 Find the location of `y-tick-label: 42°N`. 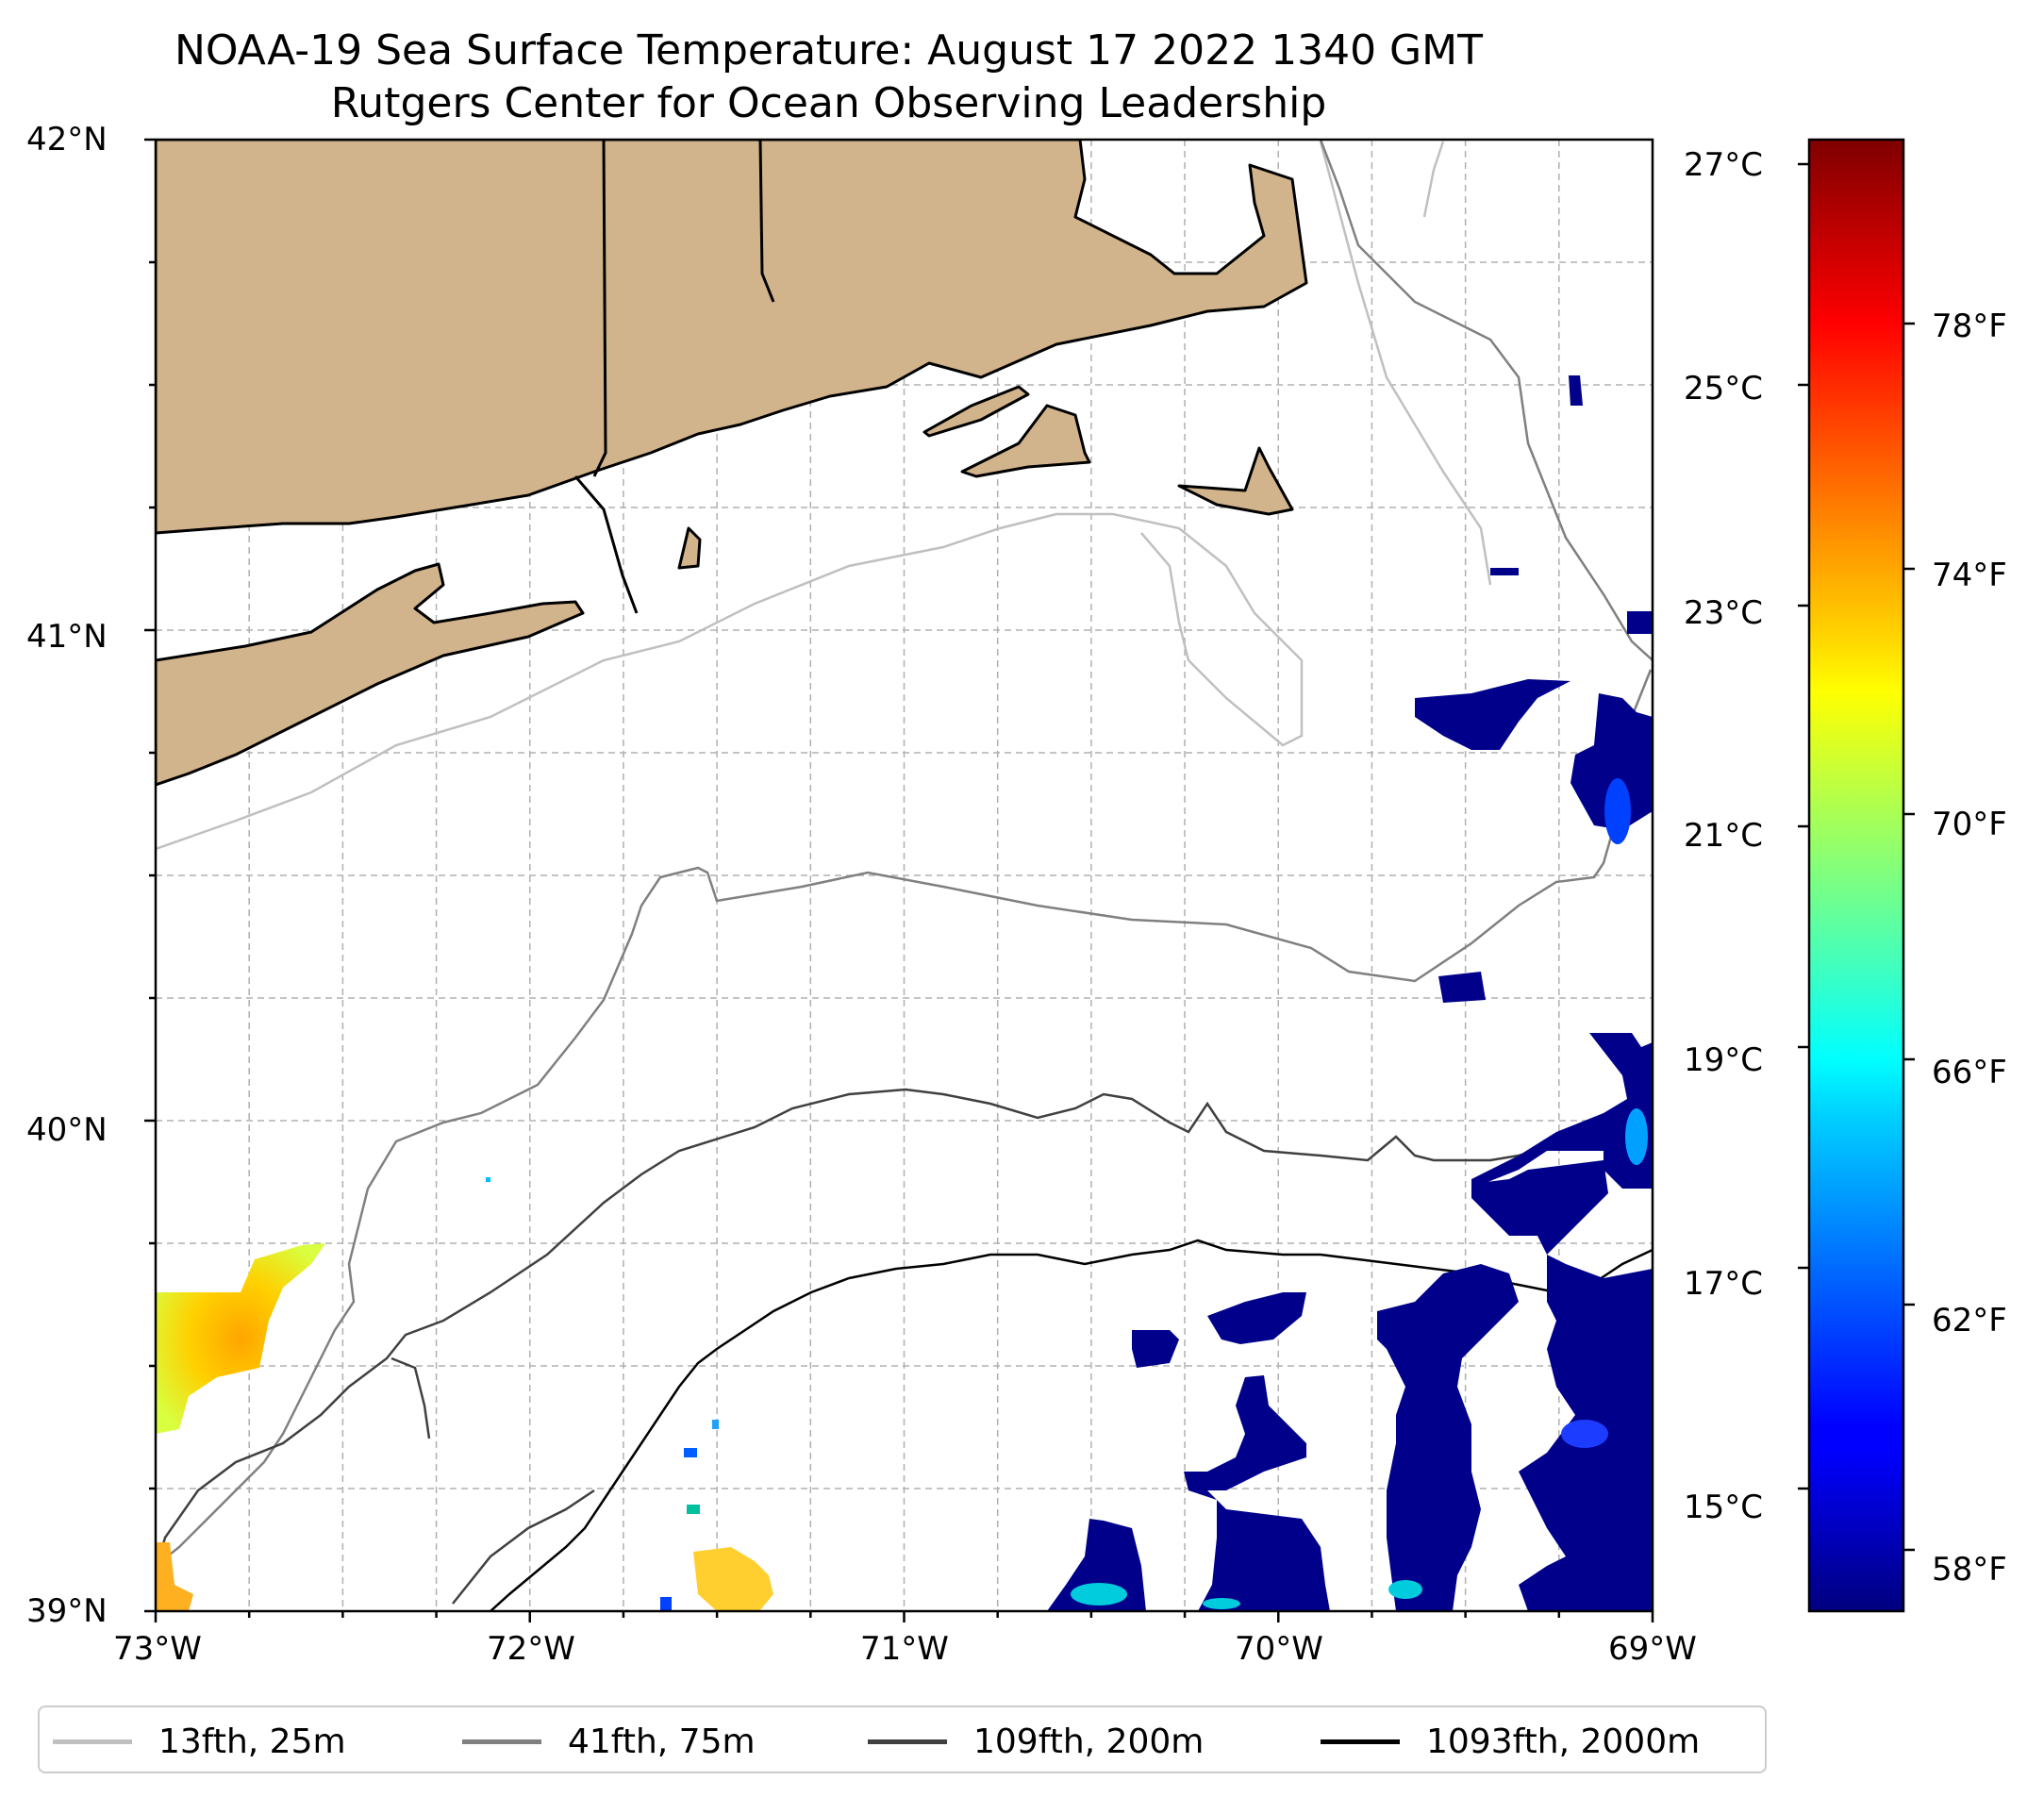

y-tick-label: 42°N is located at coordinates (67, 139).